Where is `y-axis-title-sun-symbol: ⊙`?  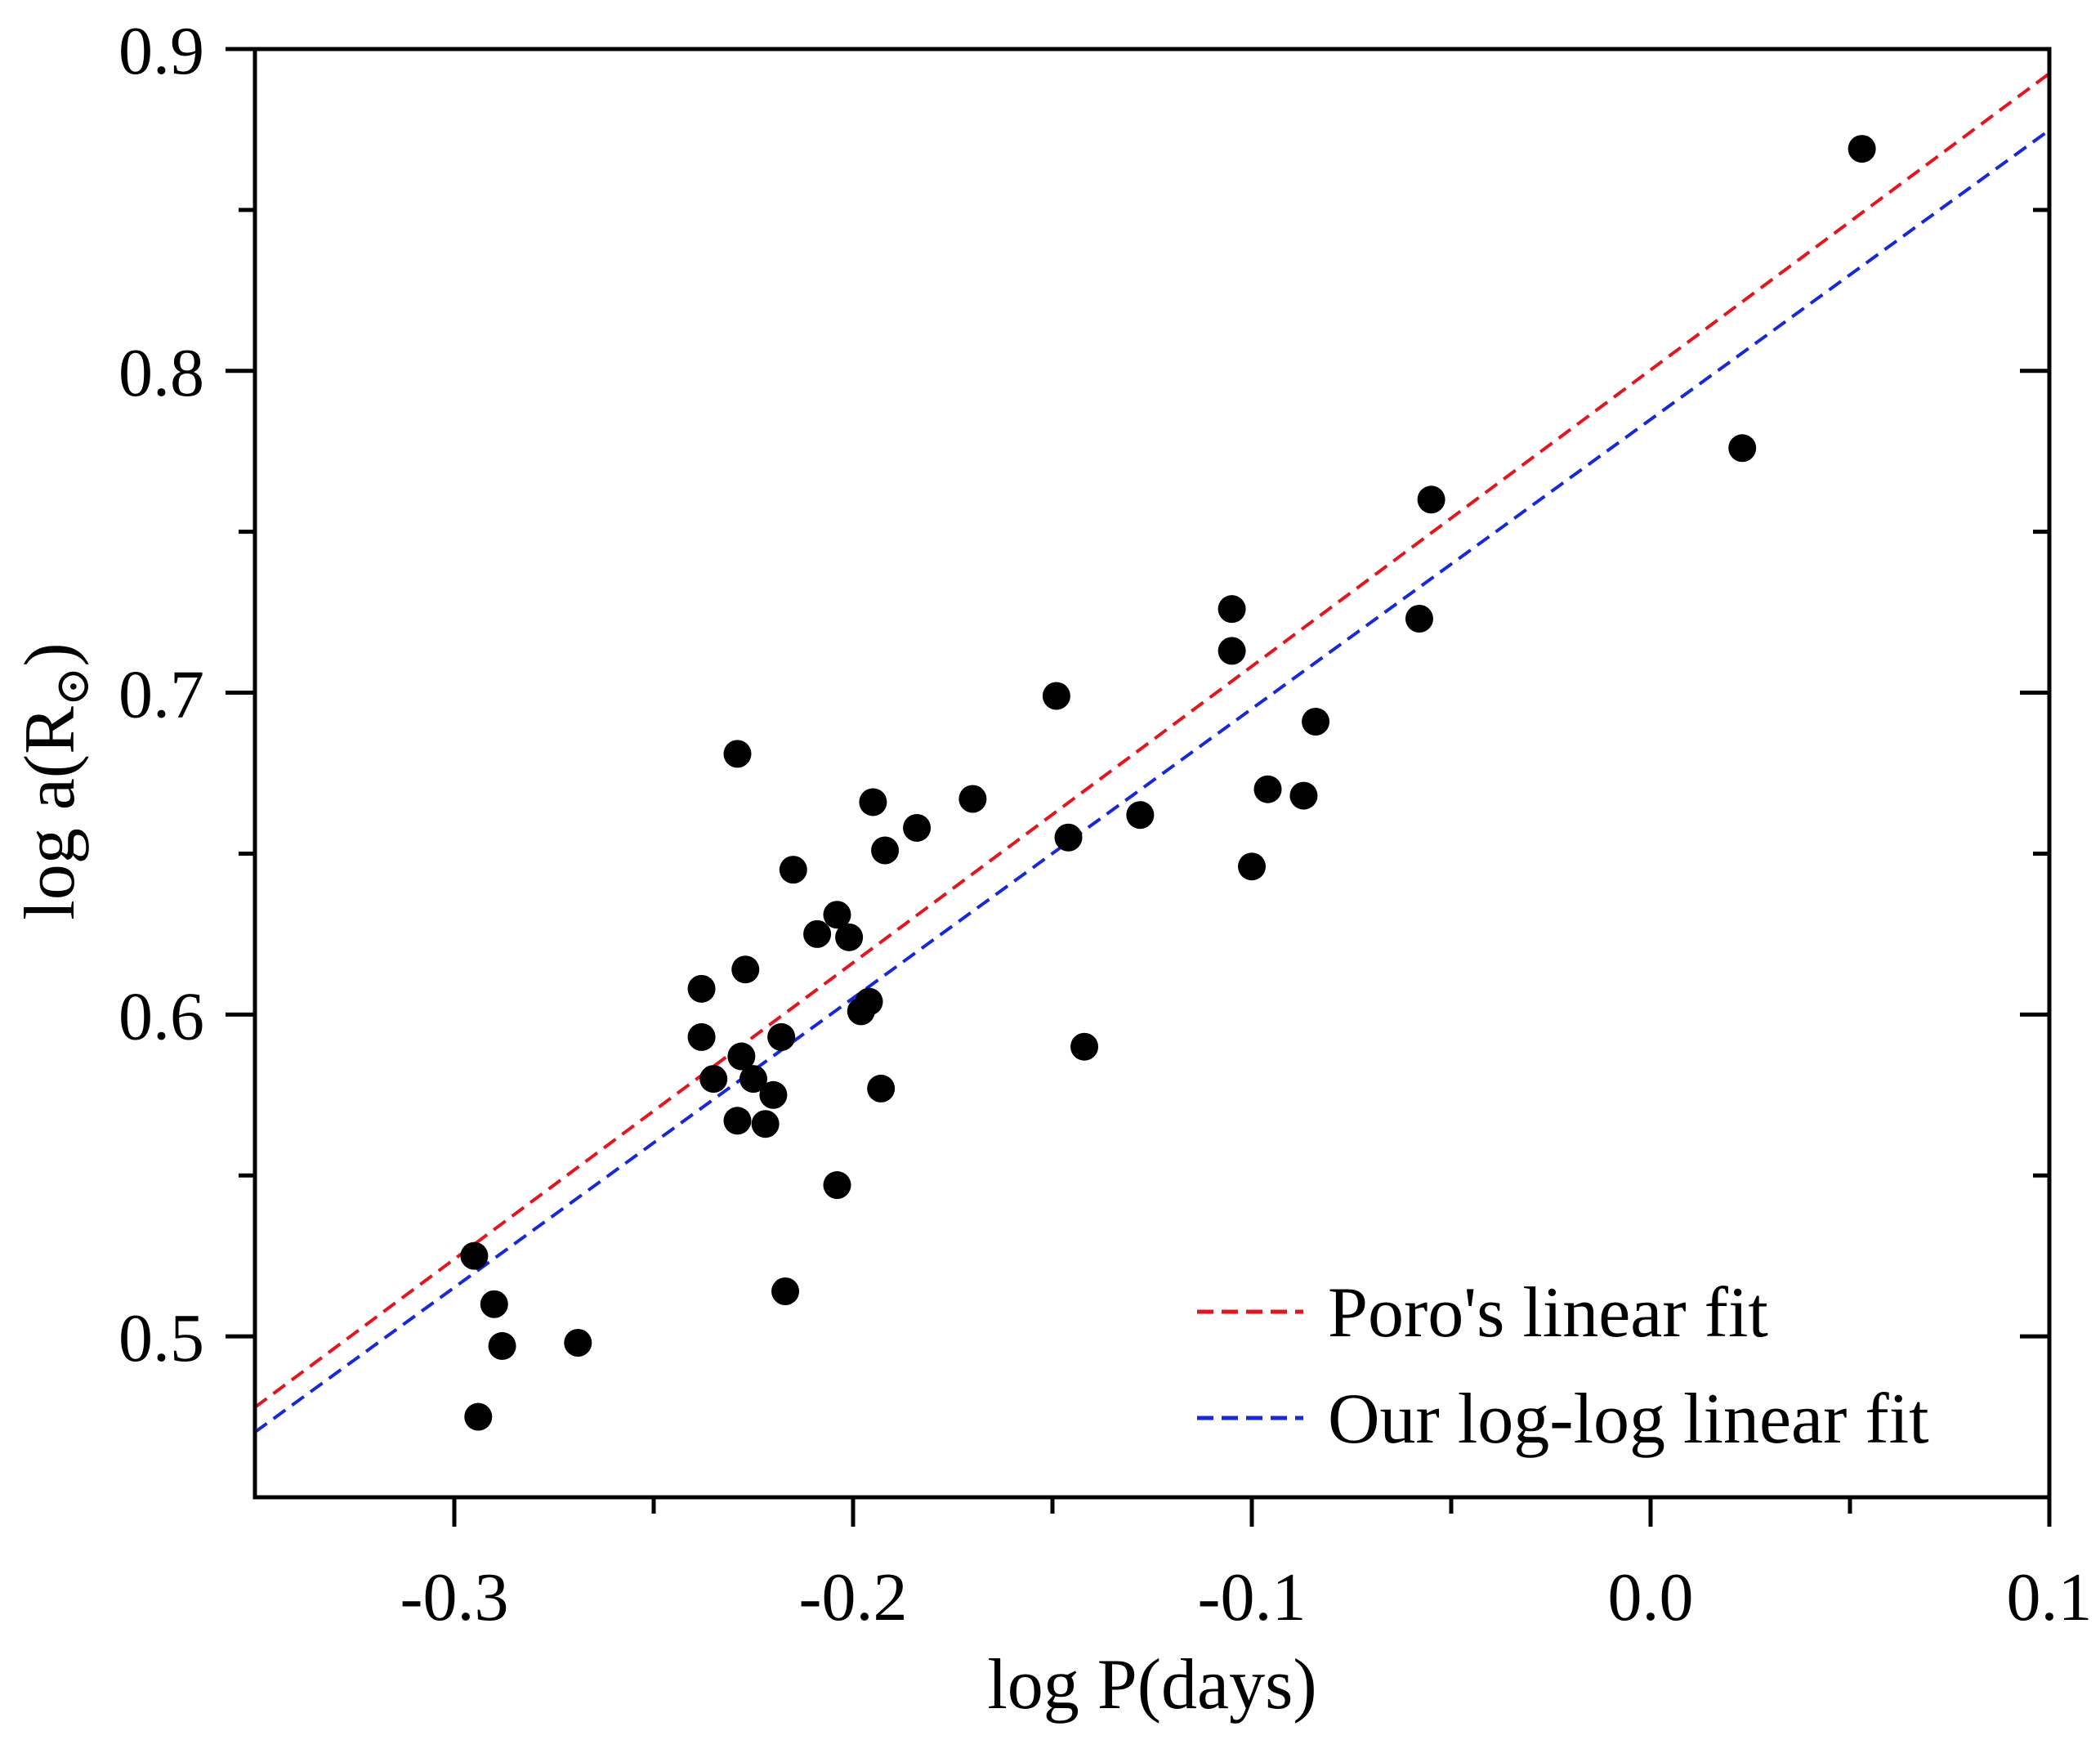 y-axis-title-sun-symbol: ⊙ is located at coordinates (72, 687).